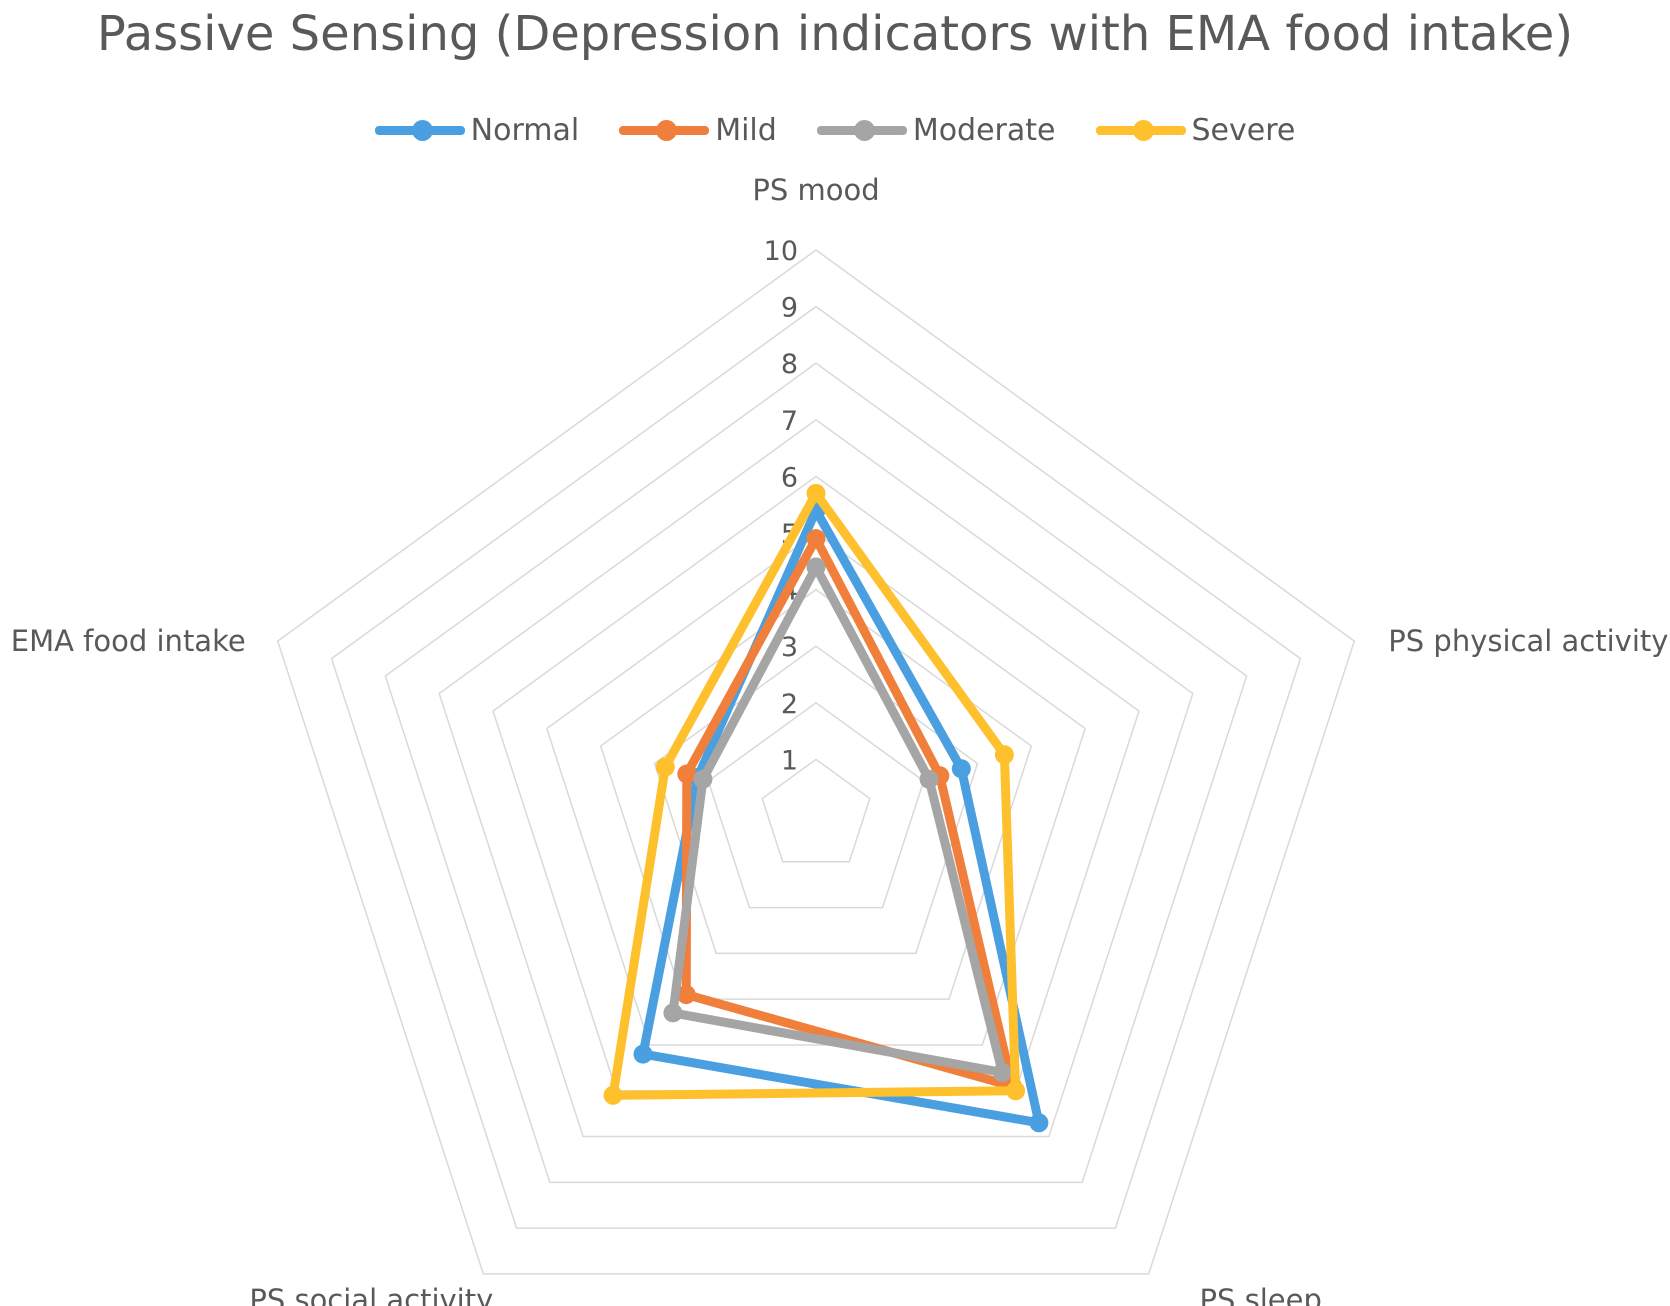 This screenshot has height=1306, width=1670. I want to click on tick-label: 9, so click(789, 308).